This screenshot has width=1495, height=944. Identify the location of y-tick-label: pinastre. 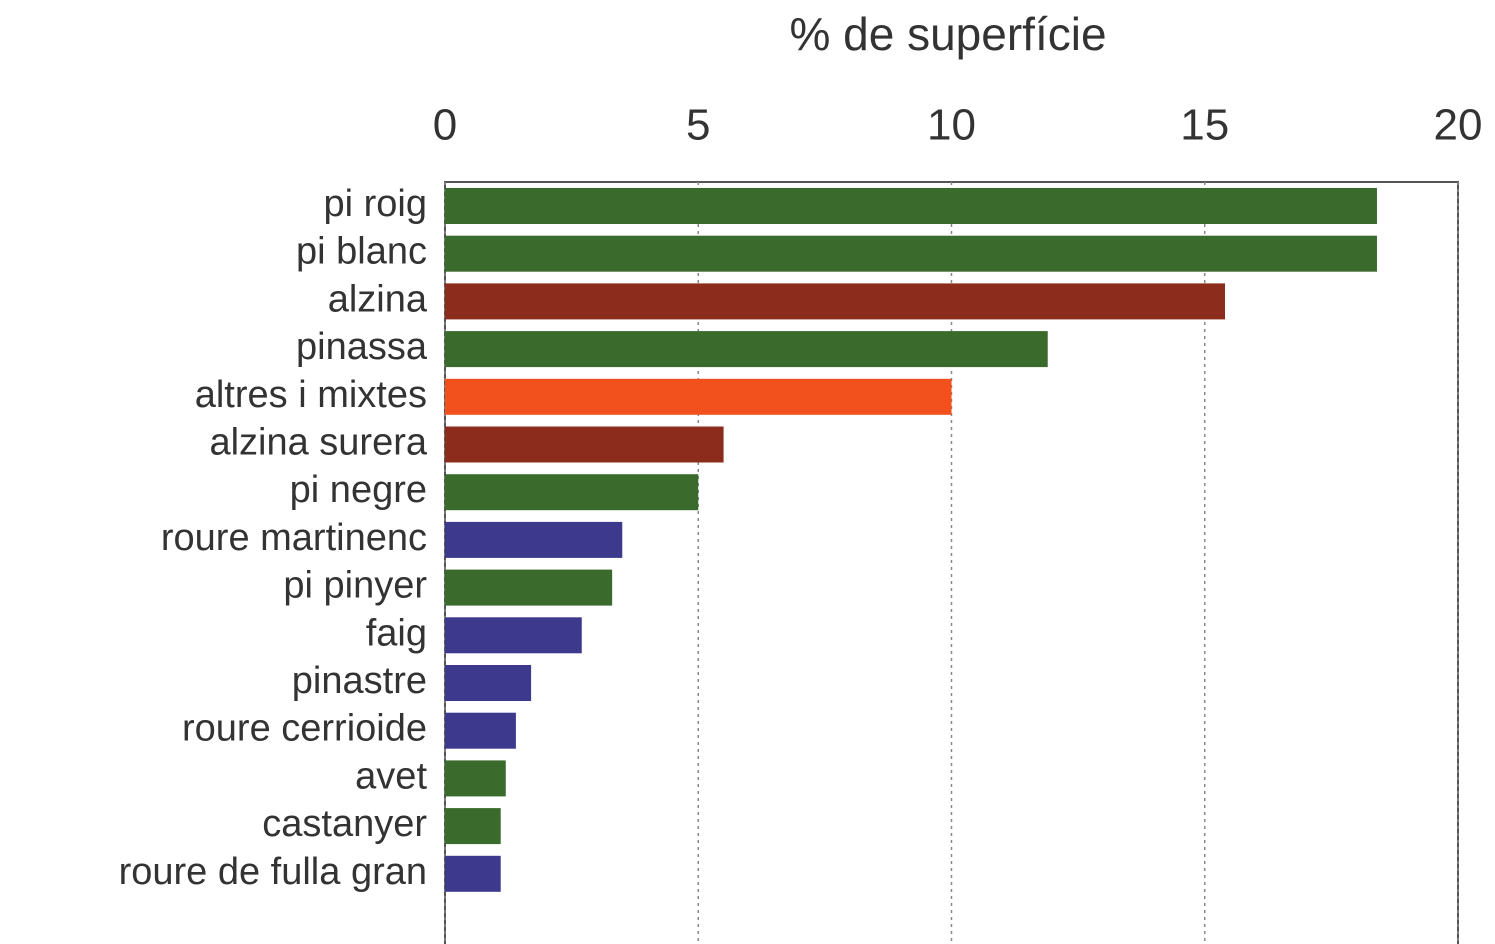
(359, 681).